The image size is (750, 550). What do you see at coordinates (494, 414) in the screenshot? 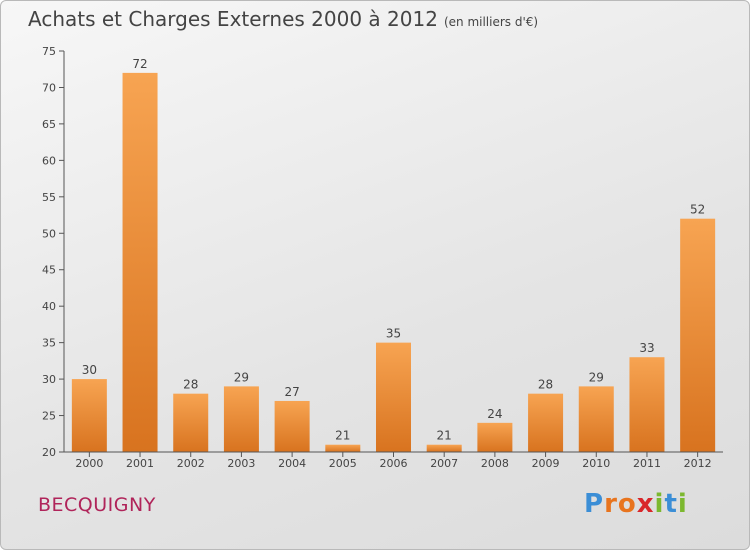
I see `data-label-2008: 24` at bounding box center [494, 414].